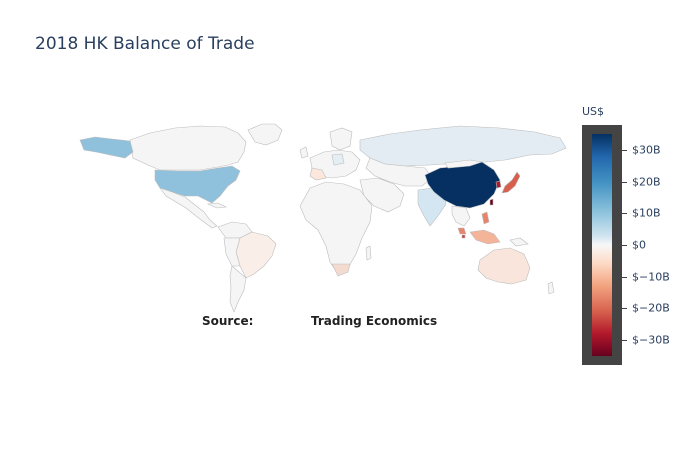 This screenshot has width=700, height=450. Describe the element at coordinates (188, 148) in the screenshot. I see `country-canada` at that location.